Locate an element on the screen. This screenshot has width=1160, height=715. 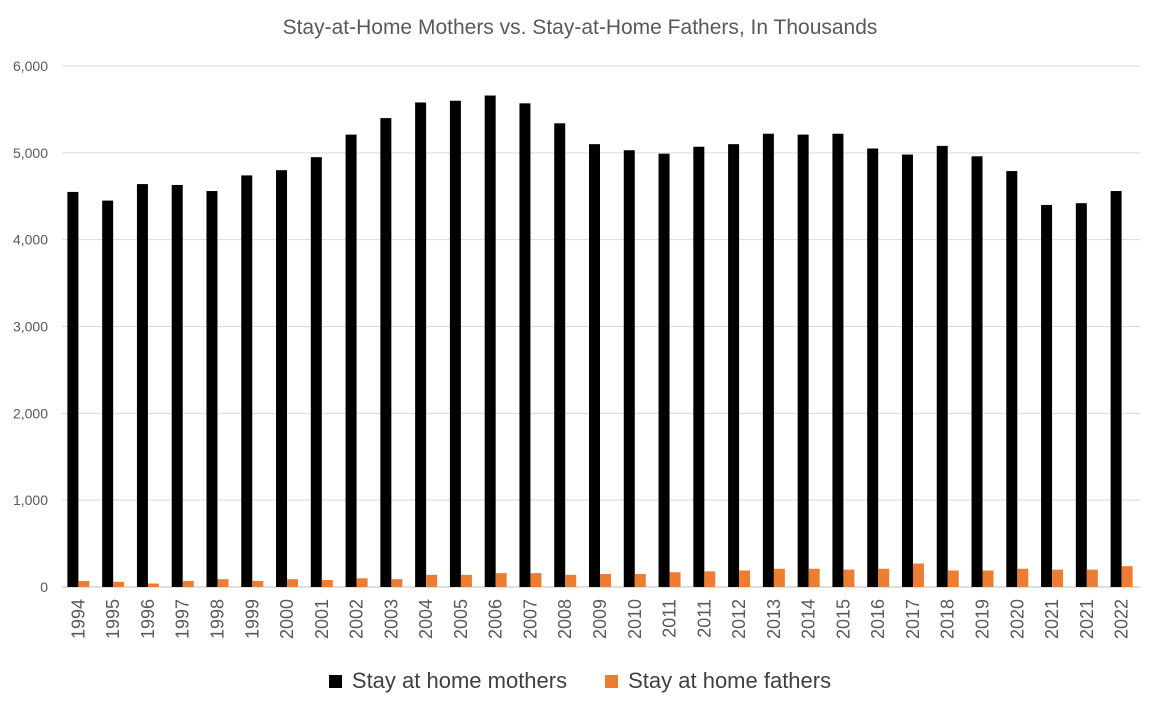
x-tick-label: 2002 is located at coordinates (357, 619).